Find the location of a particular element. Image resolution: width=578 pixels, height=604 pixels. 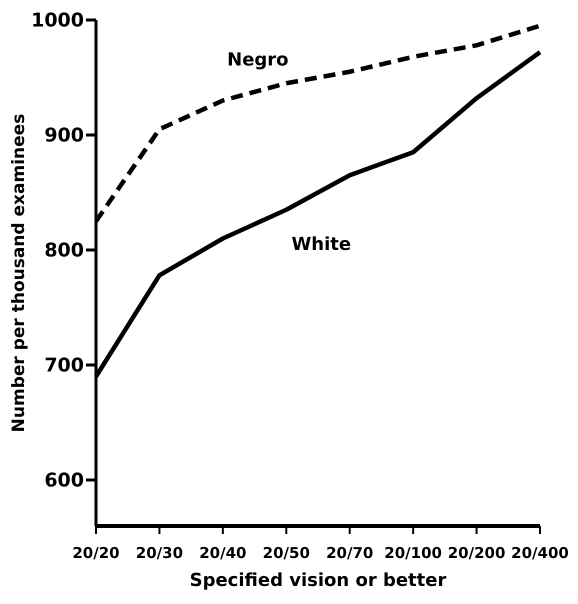

y-tick-label: 700 is located at coordinates (64, 365).